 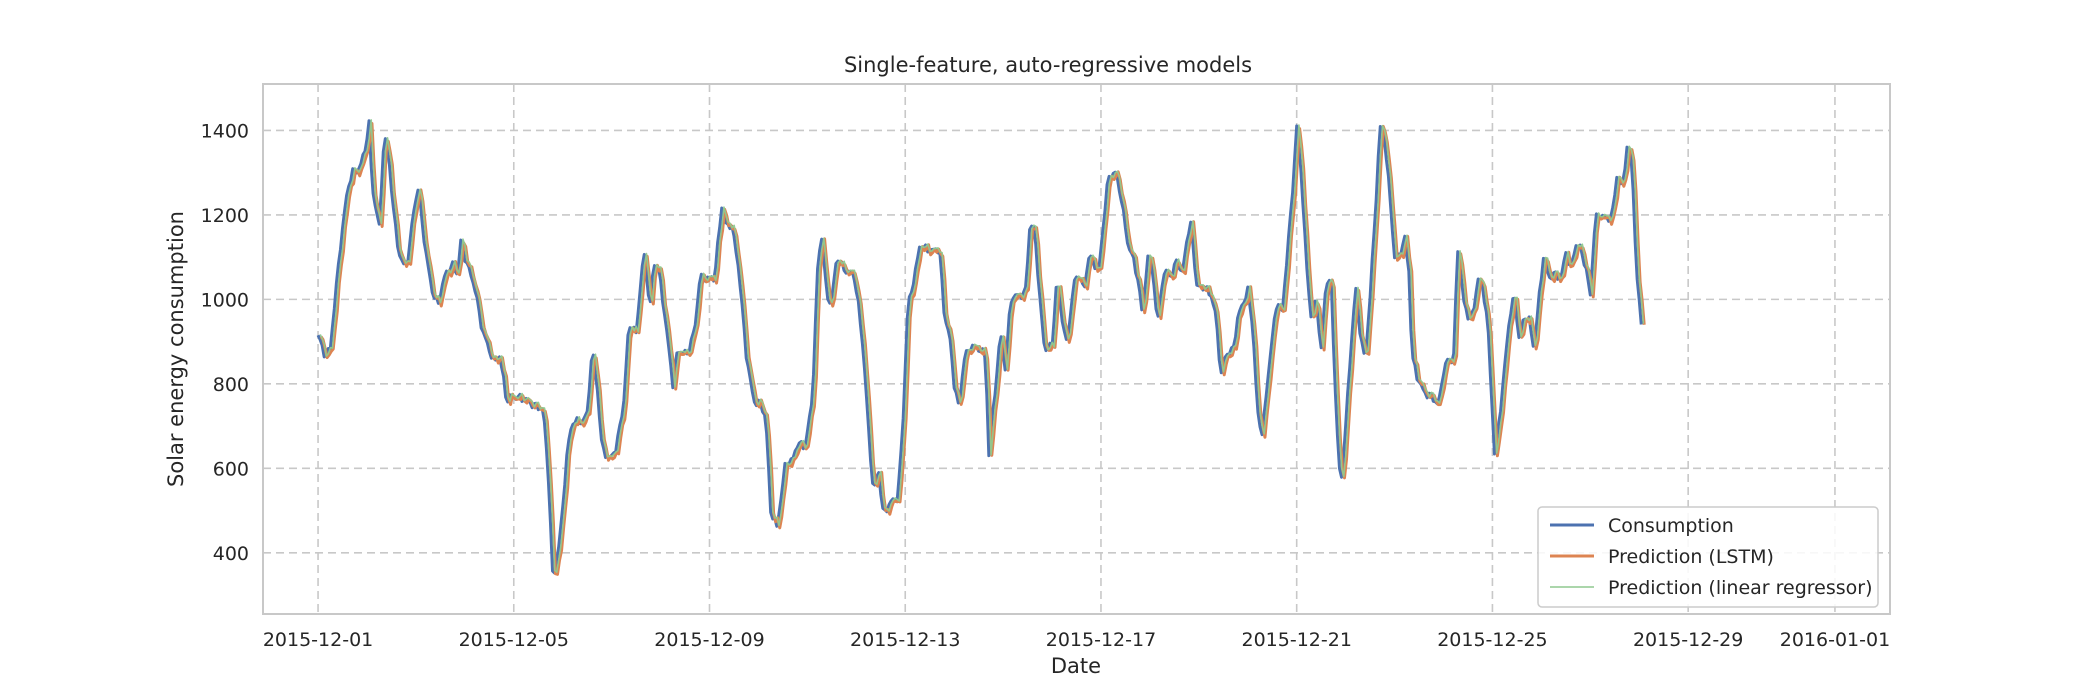 I want to click on y-tick-label: 1000, so click(x=225, y=300).